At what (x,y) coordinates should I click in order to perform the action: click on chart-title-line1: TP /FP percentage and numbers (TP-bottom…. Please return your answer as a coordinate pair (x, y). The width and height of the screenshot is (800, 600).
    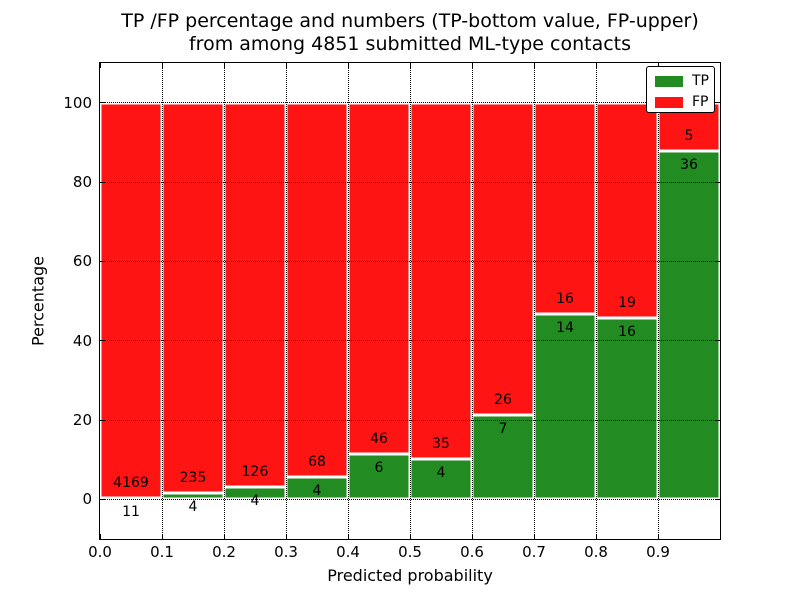
    Looking at the image, I should click on (410, 21).